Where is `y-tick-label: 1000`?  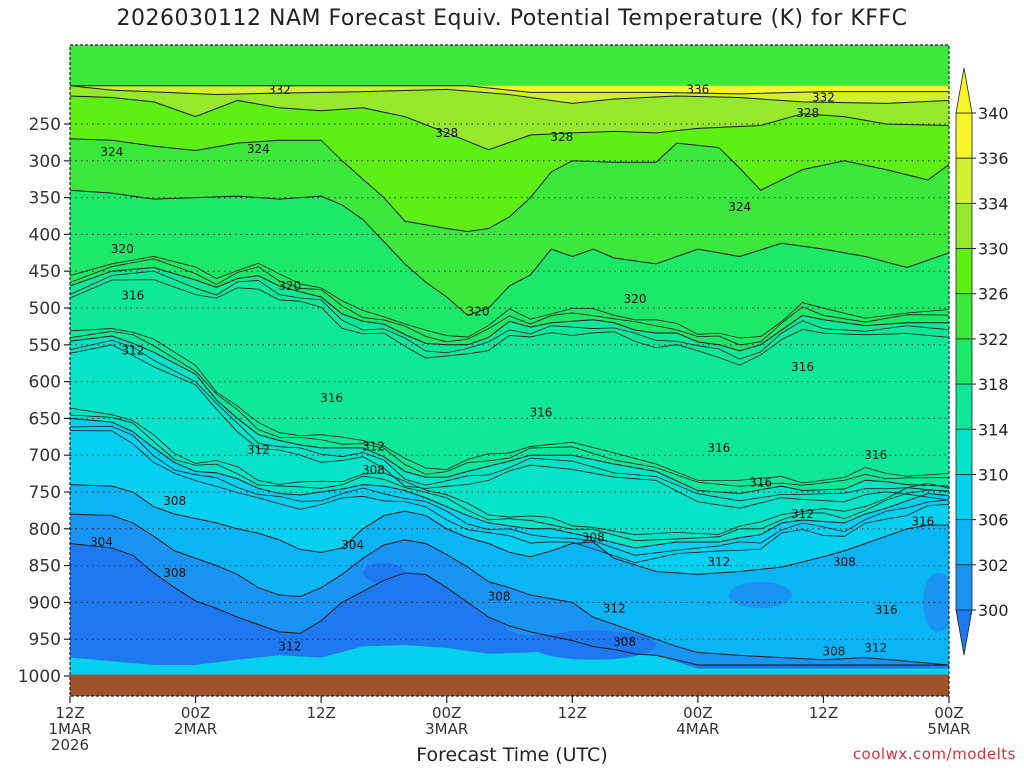 y-tick-label: 1000 is located at coordinates (39, 677).